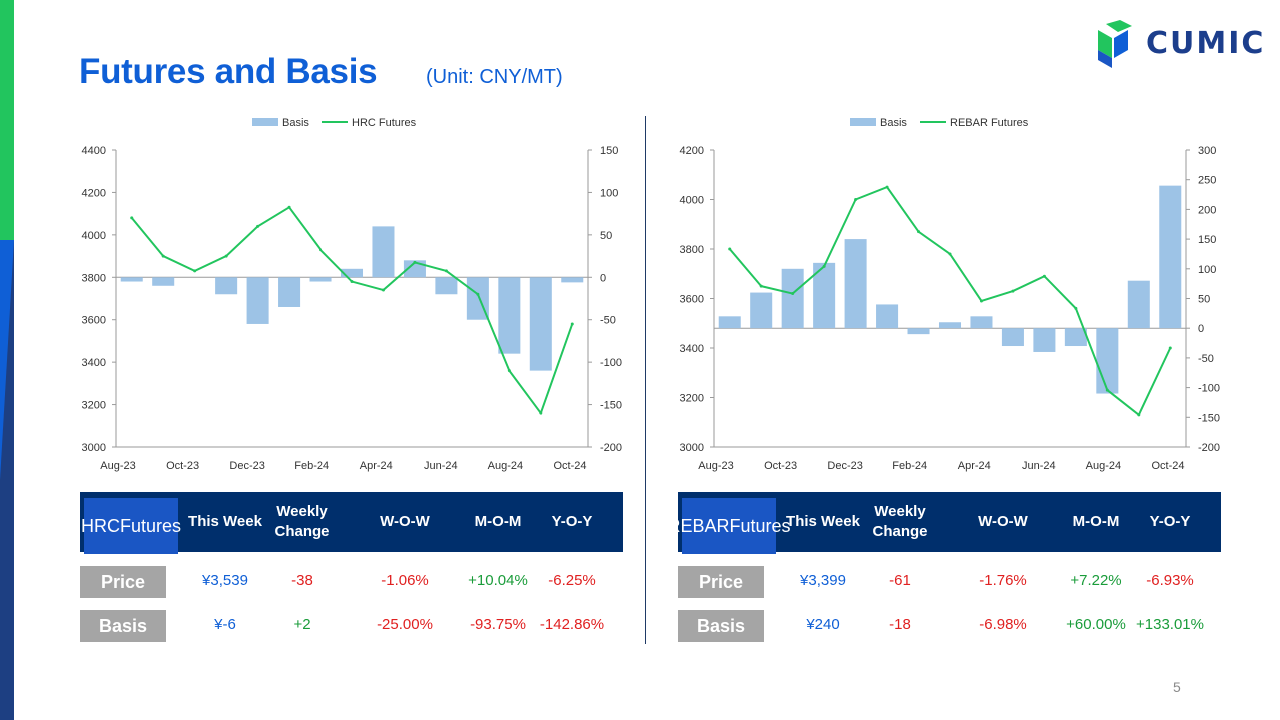 This screenshot has width=1280, height=720. Describe the element at coordinates (1207, 210) in the screenshot. I see `y-right-tick-label: 200` at that location.